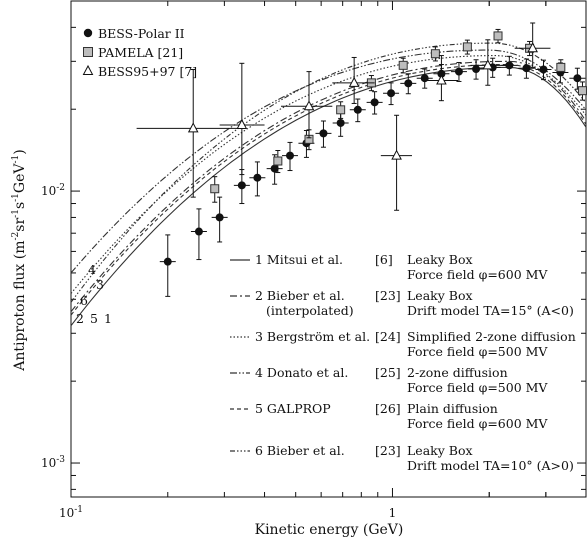 Image resolution: width=587 pixels, height=541 pixels. What do you see at coordinates (457, 372) in the screenshot?
I see `legend-model-desc: 2-zone diffusion` at bounding box center [457, 372].